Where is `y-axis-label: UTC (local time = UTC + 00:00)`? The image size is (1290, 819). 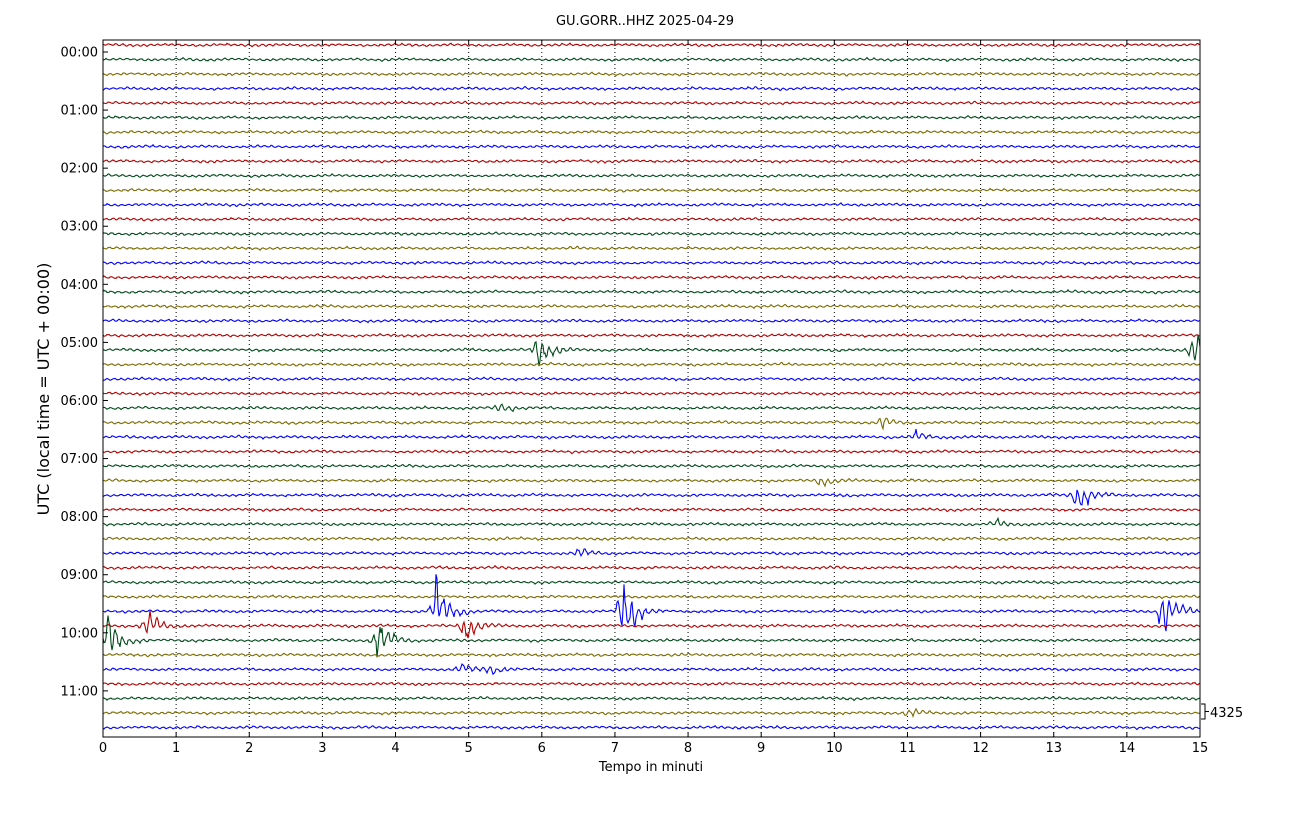 y-axis-label: UTC (local time = UTC + 00:00) is located at coordinates (43, 389).